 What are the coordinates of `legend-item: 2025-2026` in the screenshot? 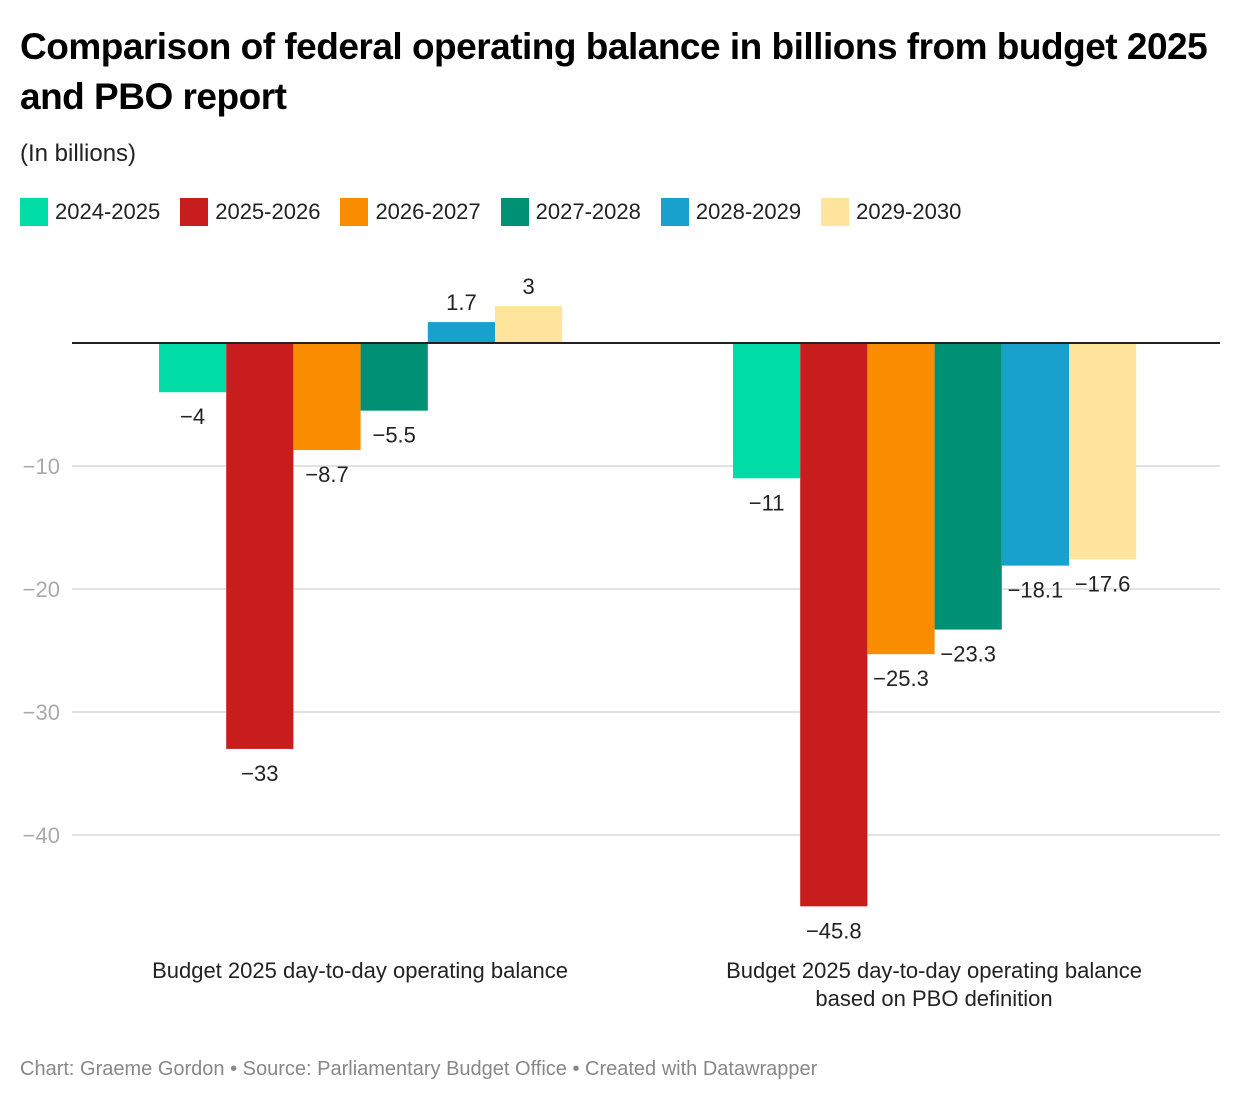 It's located at (250, 212).